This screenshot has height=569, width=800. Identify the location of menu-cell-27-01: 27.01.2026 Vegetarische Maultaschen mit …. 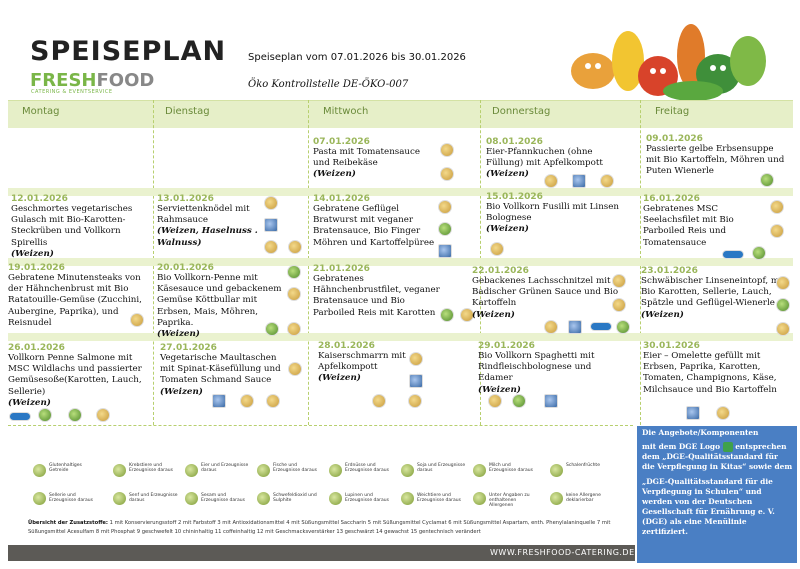
(222, 370).